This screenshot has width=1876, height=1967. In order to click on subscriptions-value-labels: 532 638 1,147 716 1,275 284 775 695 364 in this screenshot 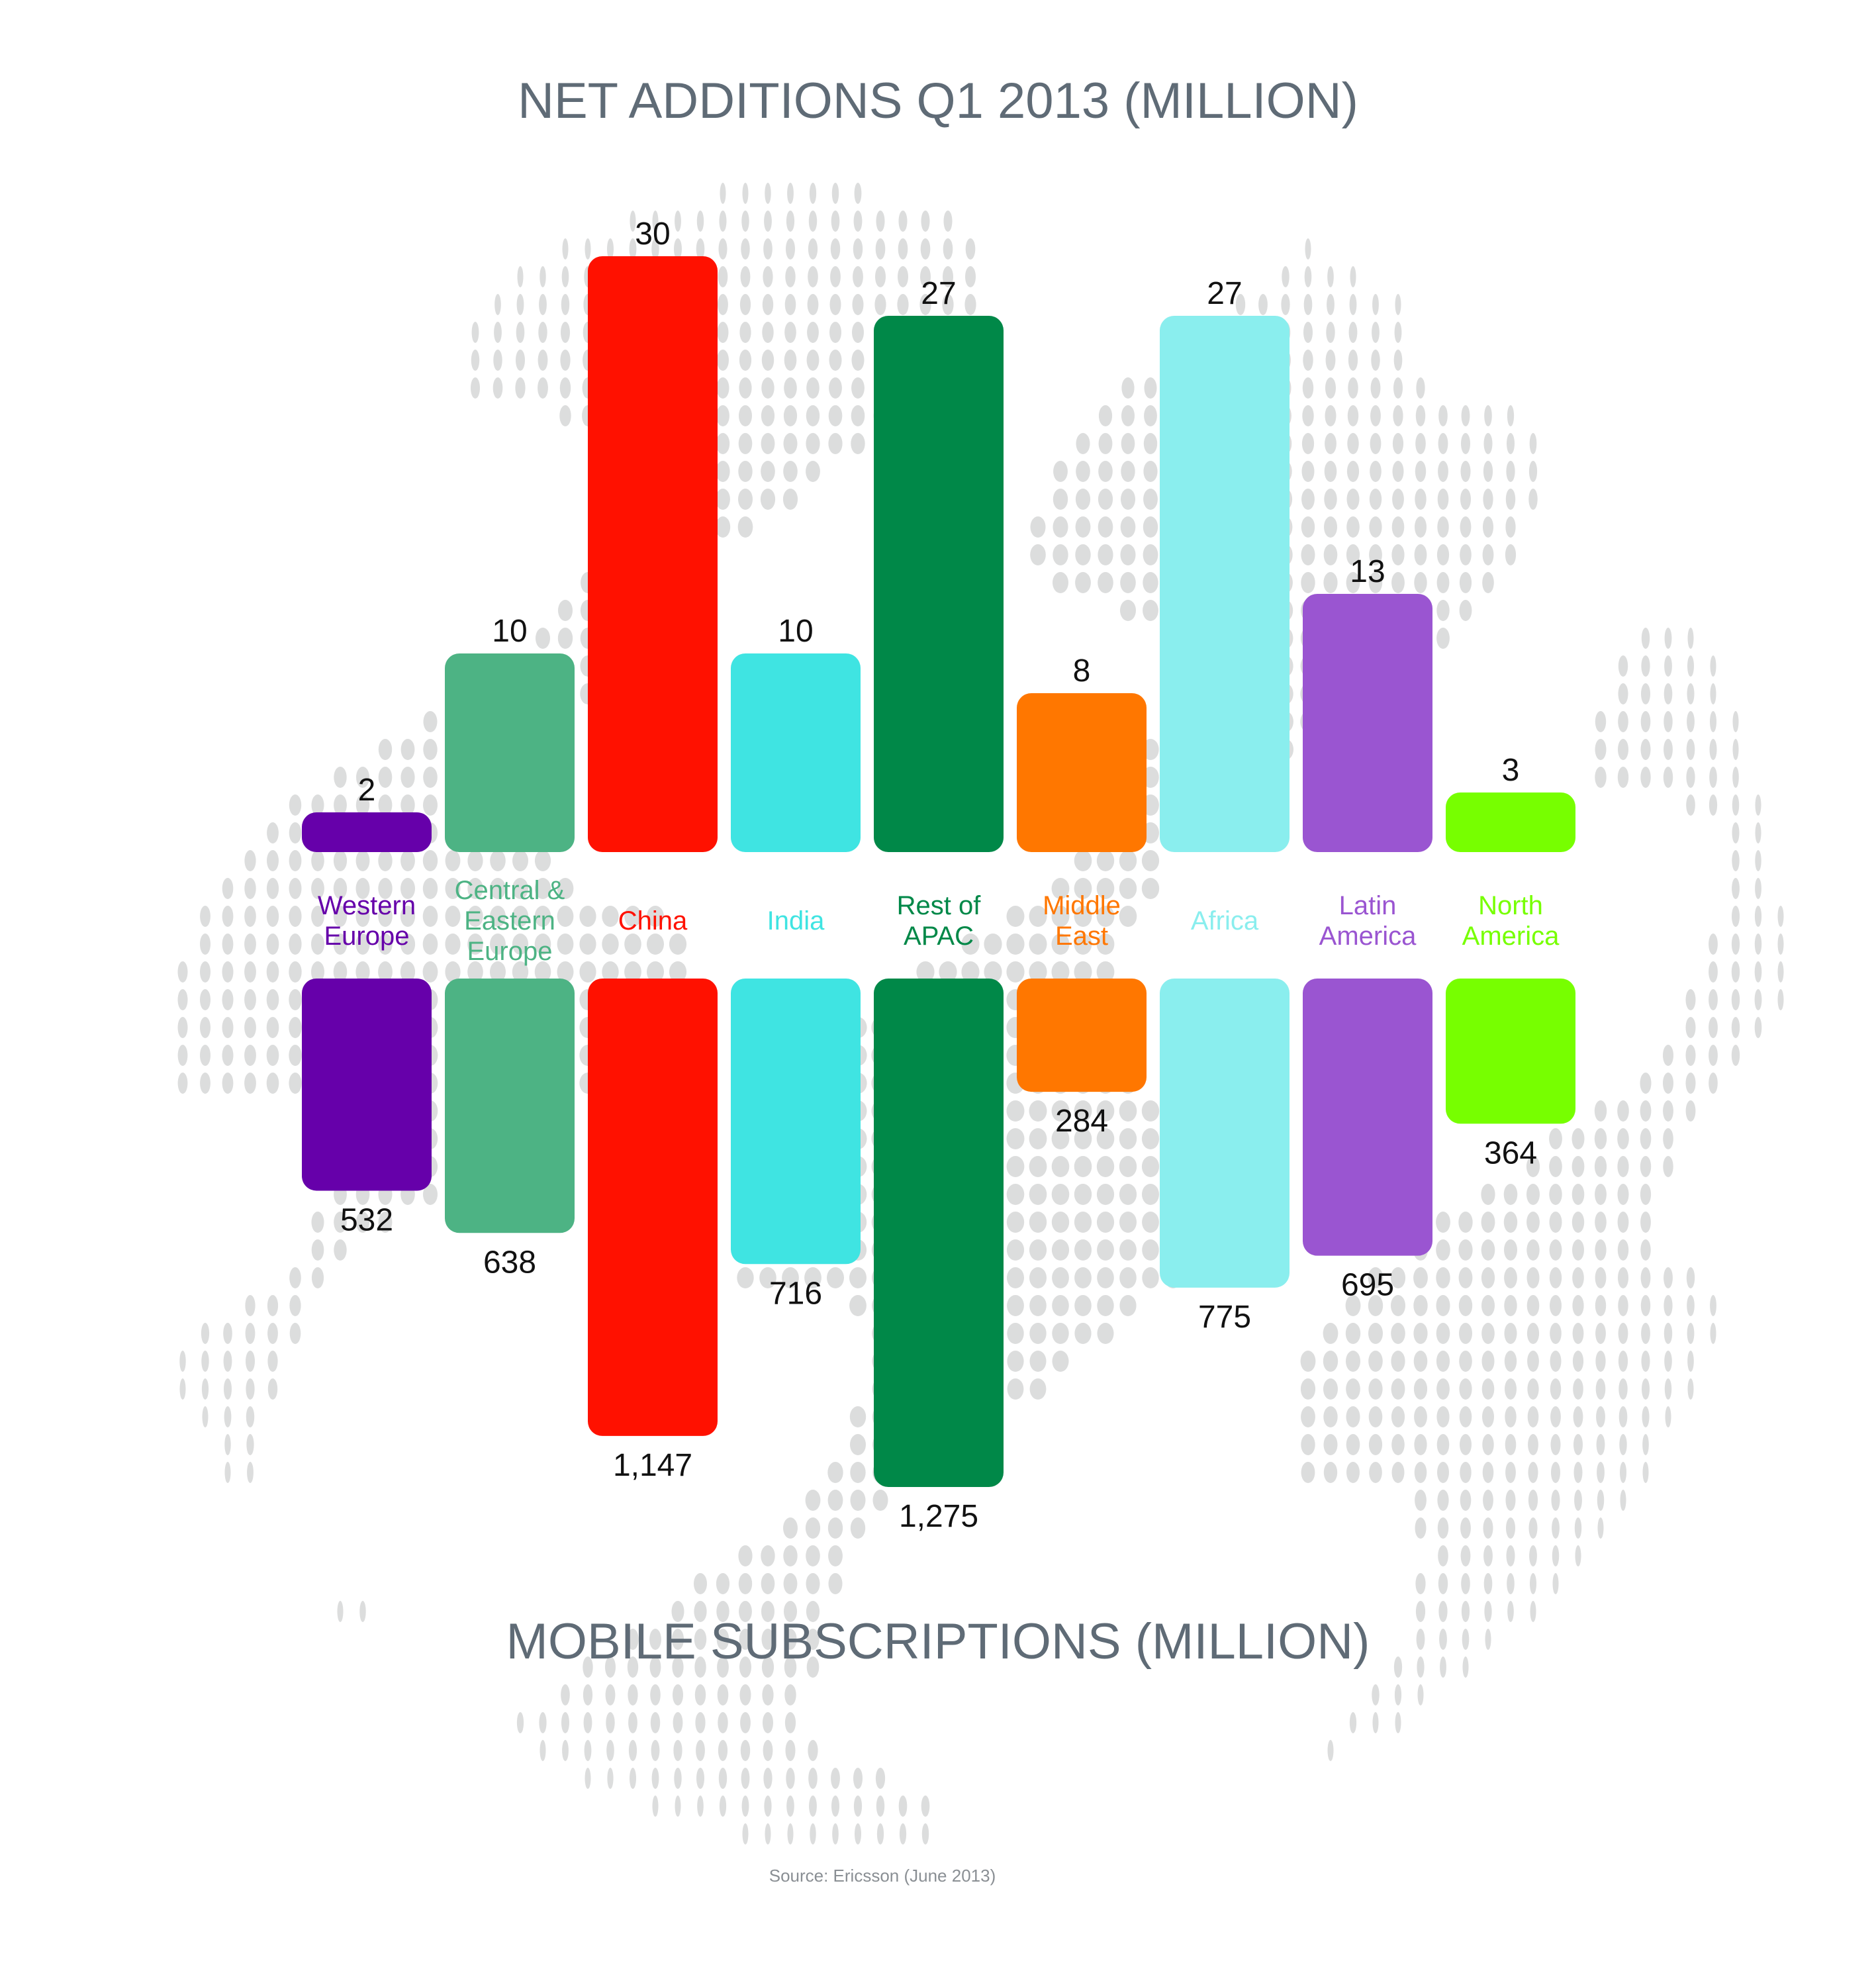, I will do `click(938, 1319)`.